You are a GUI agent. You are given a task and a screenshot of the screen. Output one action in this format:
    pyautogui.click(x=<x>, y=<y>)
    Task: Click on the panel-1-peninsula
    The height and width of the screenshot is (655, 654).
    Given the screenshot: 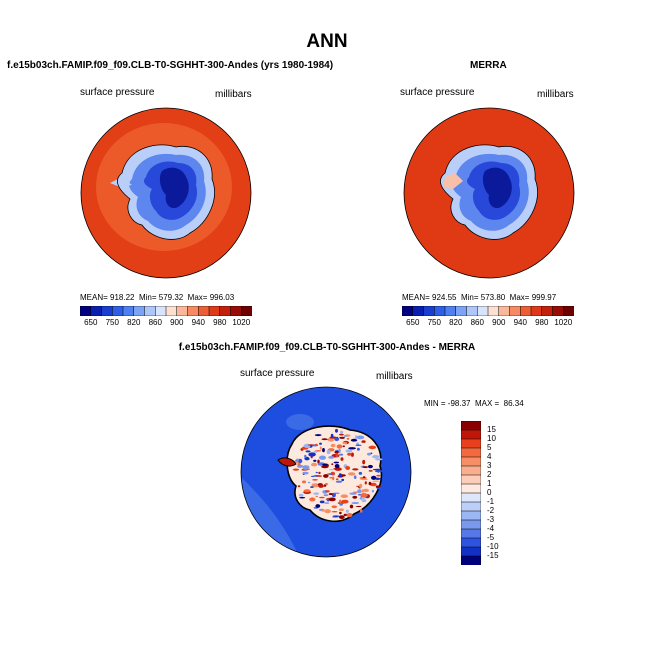 What is the action you would take?
    pyautogui.click(x=121, y=182)
    